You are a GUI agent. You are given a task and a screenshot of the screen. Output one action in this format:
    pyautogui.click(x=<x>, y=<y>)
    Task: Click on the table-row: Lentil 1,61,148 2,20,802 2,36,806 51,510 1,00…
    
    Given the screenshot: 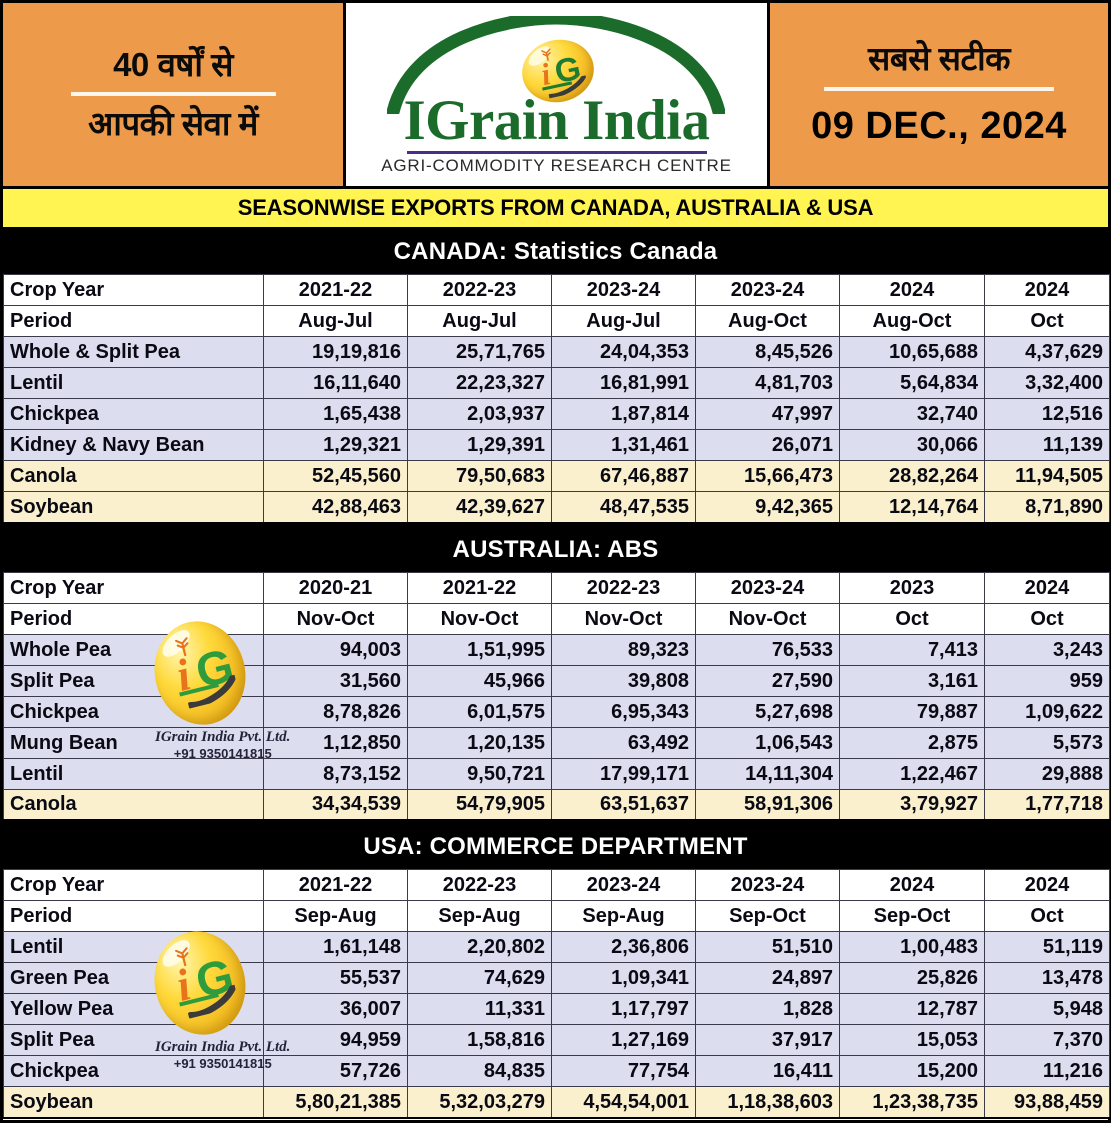 What is the action you would take?
    pyautogui.click(x=556, y=947)
    